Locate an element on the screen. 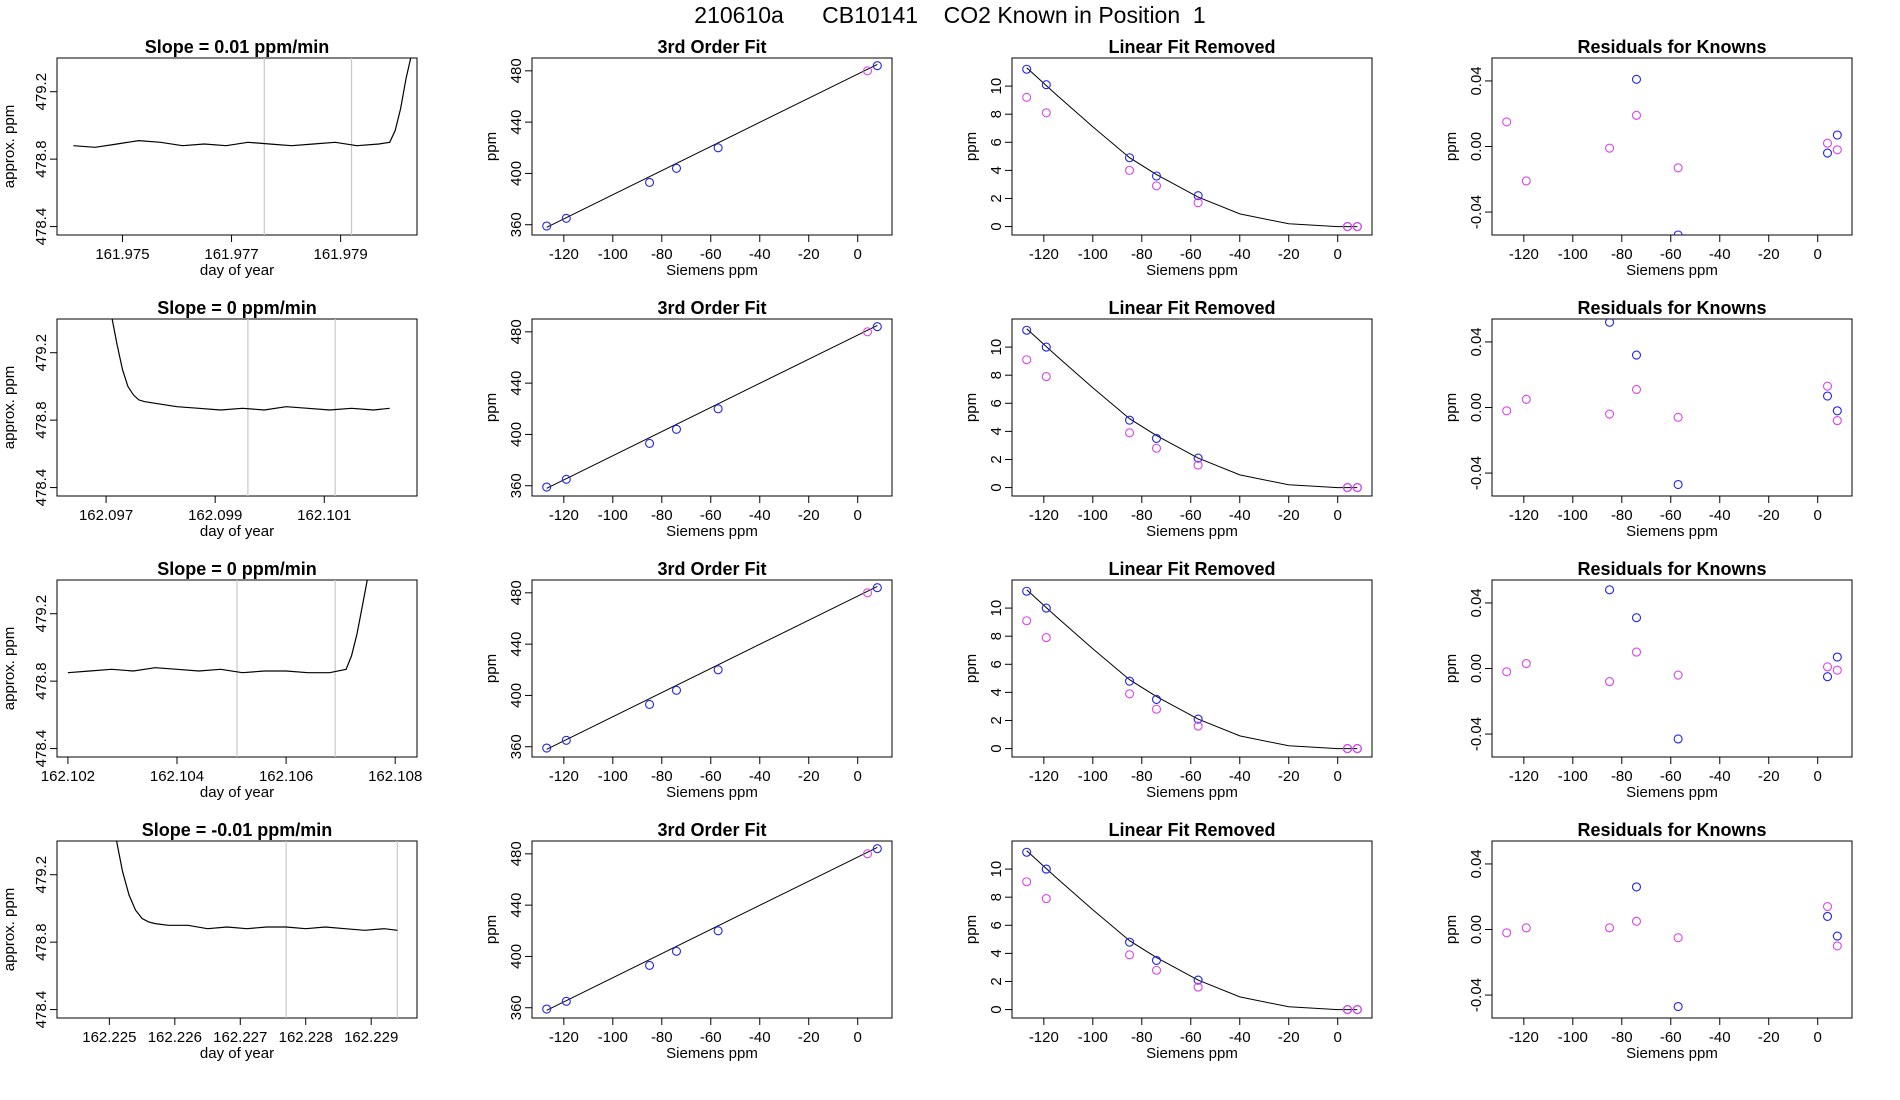  y-tick-label: 440 is located at coordinates (516, 122).